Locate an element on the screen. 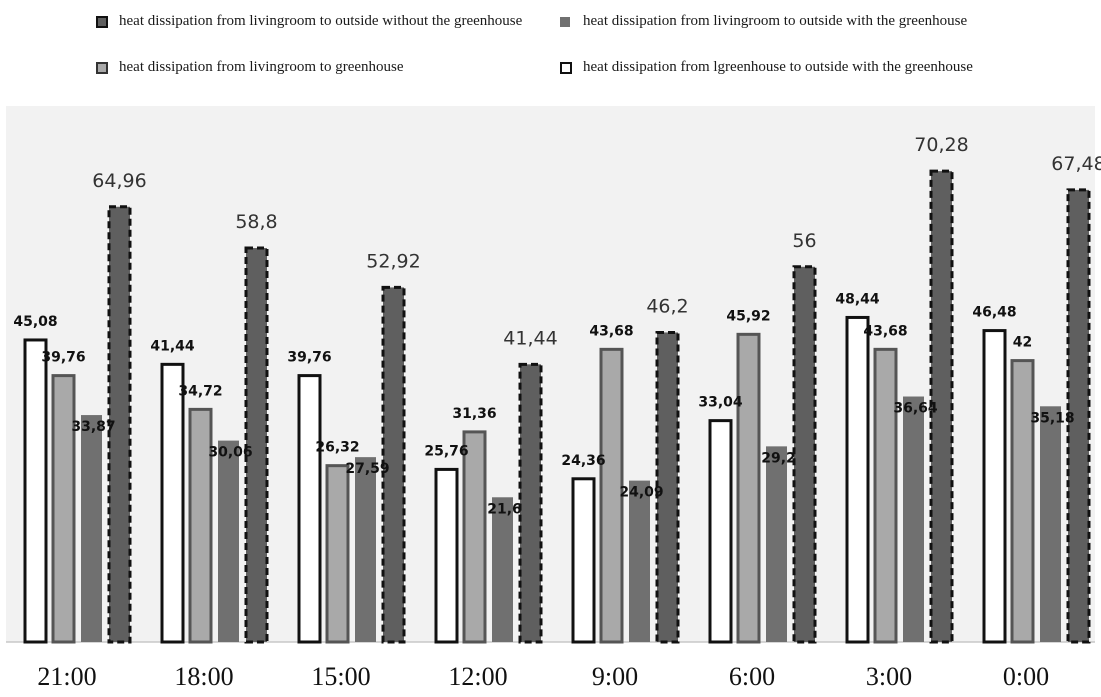 This screenshot has width=1101, height=697. data-label: 26,32 is located at coordinates (337, 448).